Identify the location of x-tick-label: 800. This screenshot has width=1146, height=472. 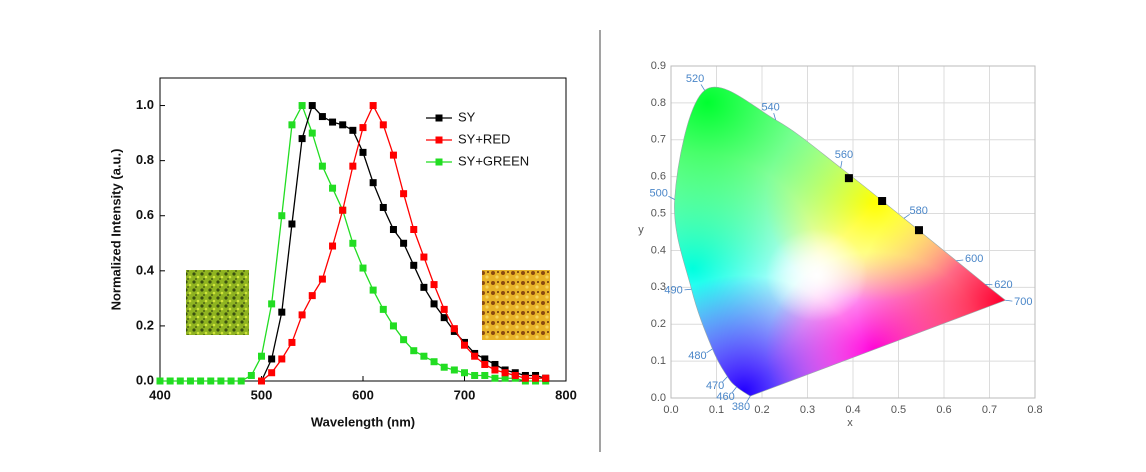
(566, 394).